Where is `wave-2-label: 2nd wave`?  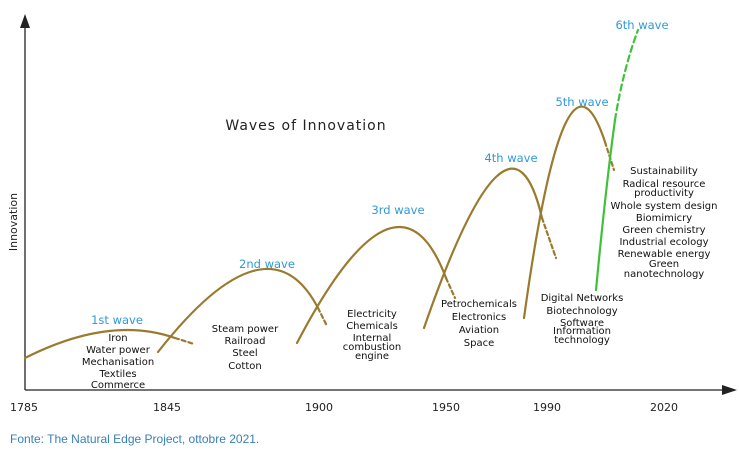 wave-2-label: 2nd wave is located at coordinates (267, 264).